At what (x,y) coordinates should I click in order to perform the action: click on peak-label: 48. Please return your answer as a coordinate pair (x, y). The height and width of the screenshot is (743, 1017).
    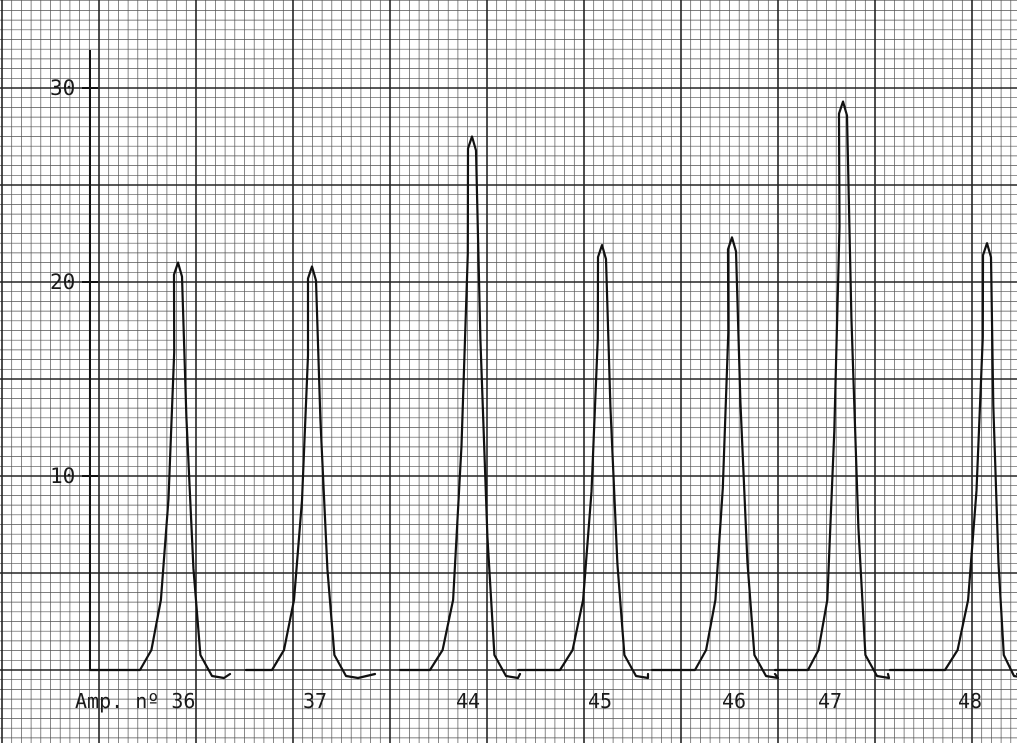
    Looking at the image, I should click on (970, 701).